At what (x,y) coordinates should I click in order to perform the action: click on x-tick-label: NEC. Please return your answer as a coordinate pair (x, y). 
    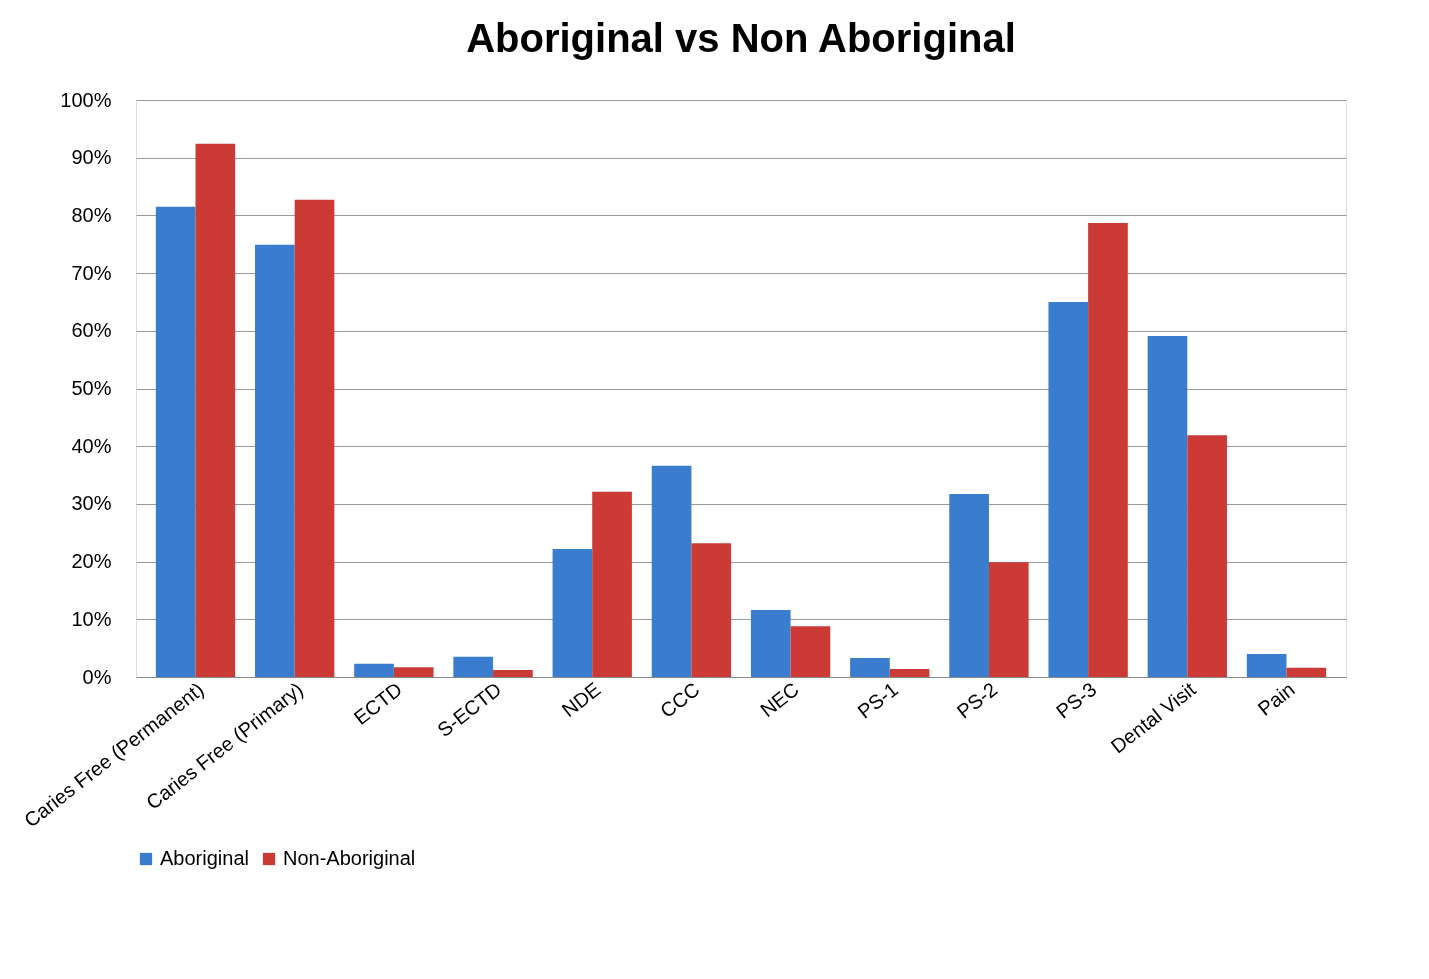
    Looking at the image, I should click on (779, 699).